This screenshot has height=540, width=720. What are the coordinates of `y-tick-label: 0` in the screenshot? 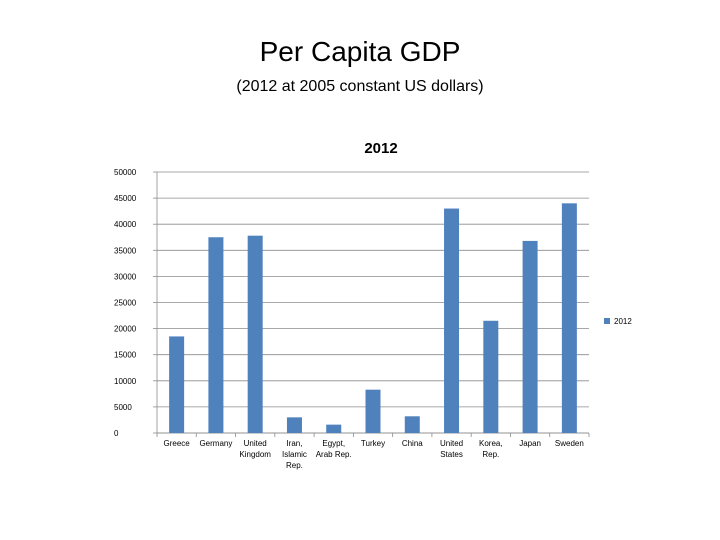 It's located at (116, 433).